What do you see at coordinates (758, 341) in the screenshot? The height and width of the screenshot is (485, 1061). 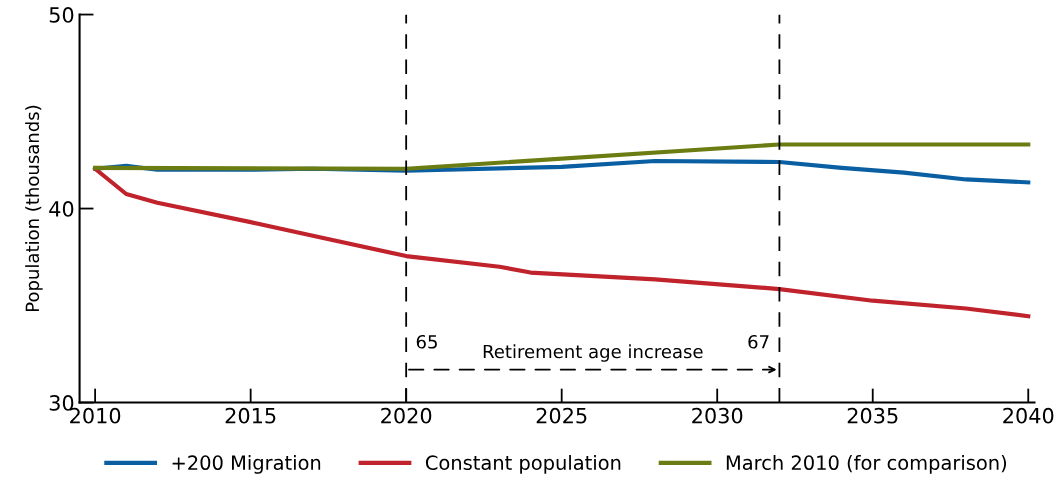 I see `annotation: 67` at bounding box center [758, 341].